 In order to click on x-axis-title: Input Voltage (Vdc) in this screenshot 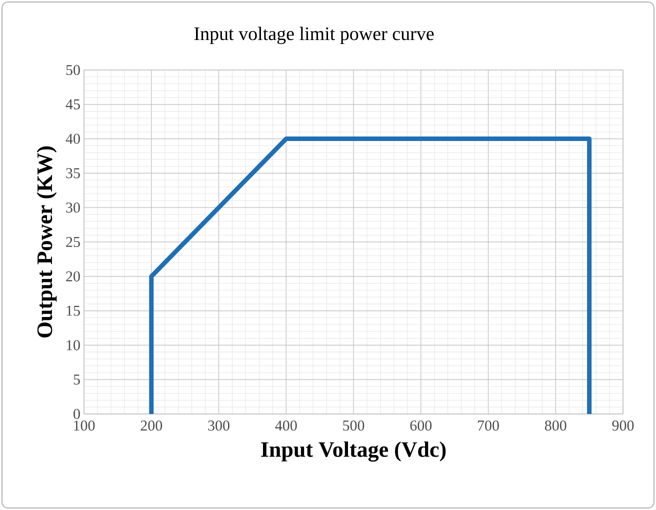, I will do `click(353, 451)`.